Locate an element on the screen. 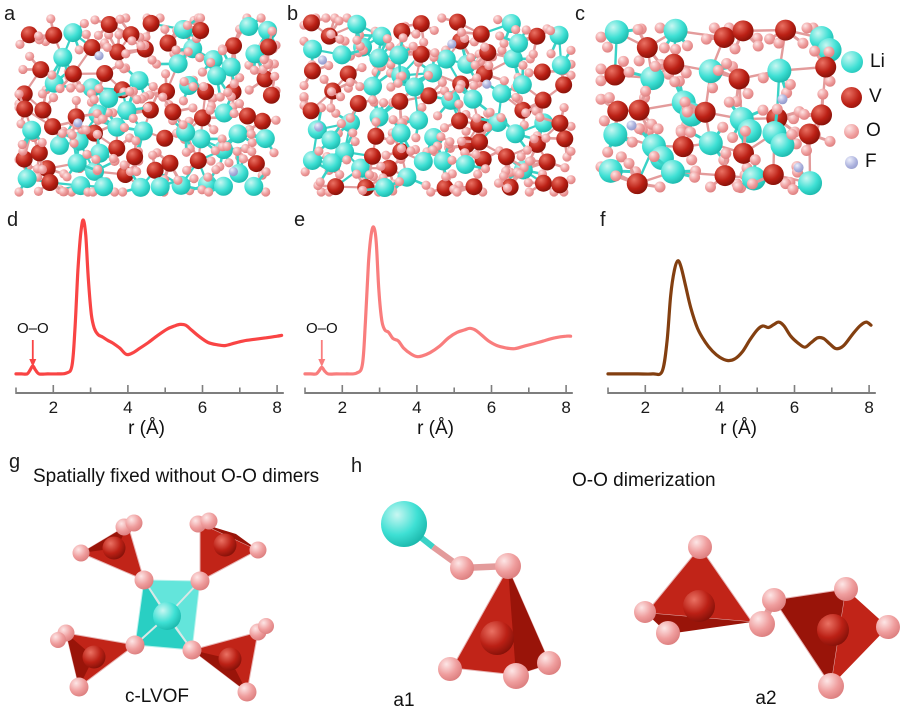 The image size is (906, 711). vo4-tetrahedron-upper-right is located at coordinates (228, 547).